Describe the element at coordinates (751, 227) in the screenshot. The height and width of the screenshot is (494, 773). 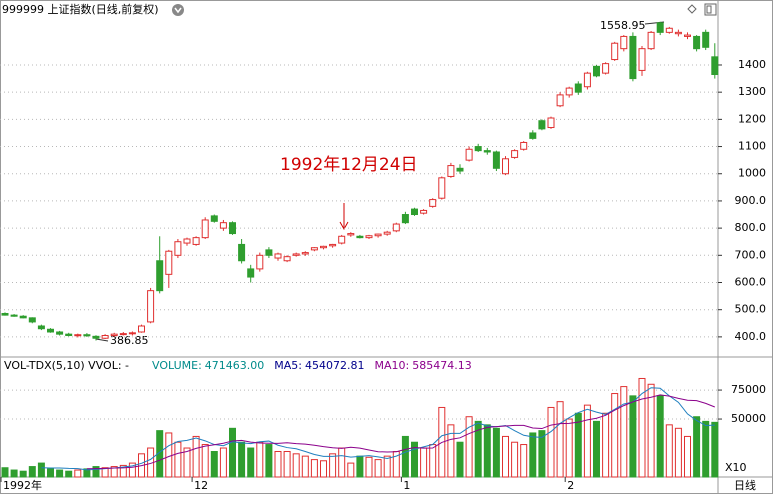
I see `y-tick-label: 800.0` at that location.